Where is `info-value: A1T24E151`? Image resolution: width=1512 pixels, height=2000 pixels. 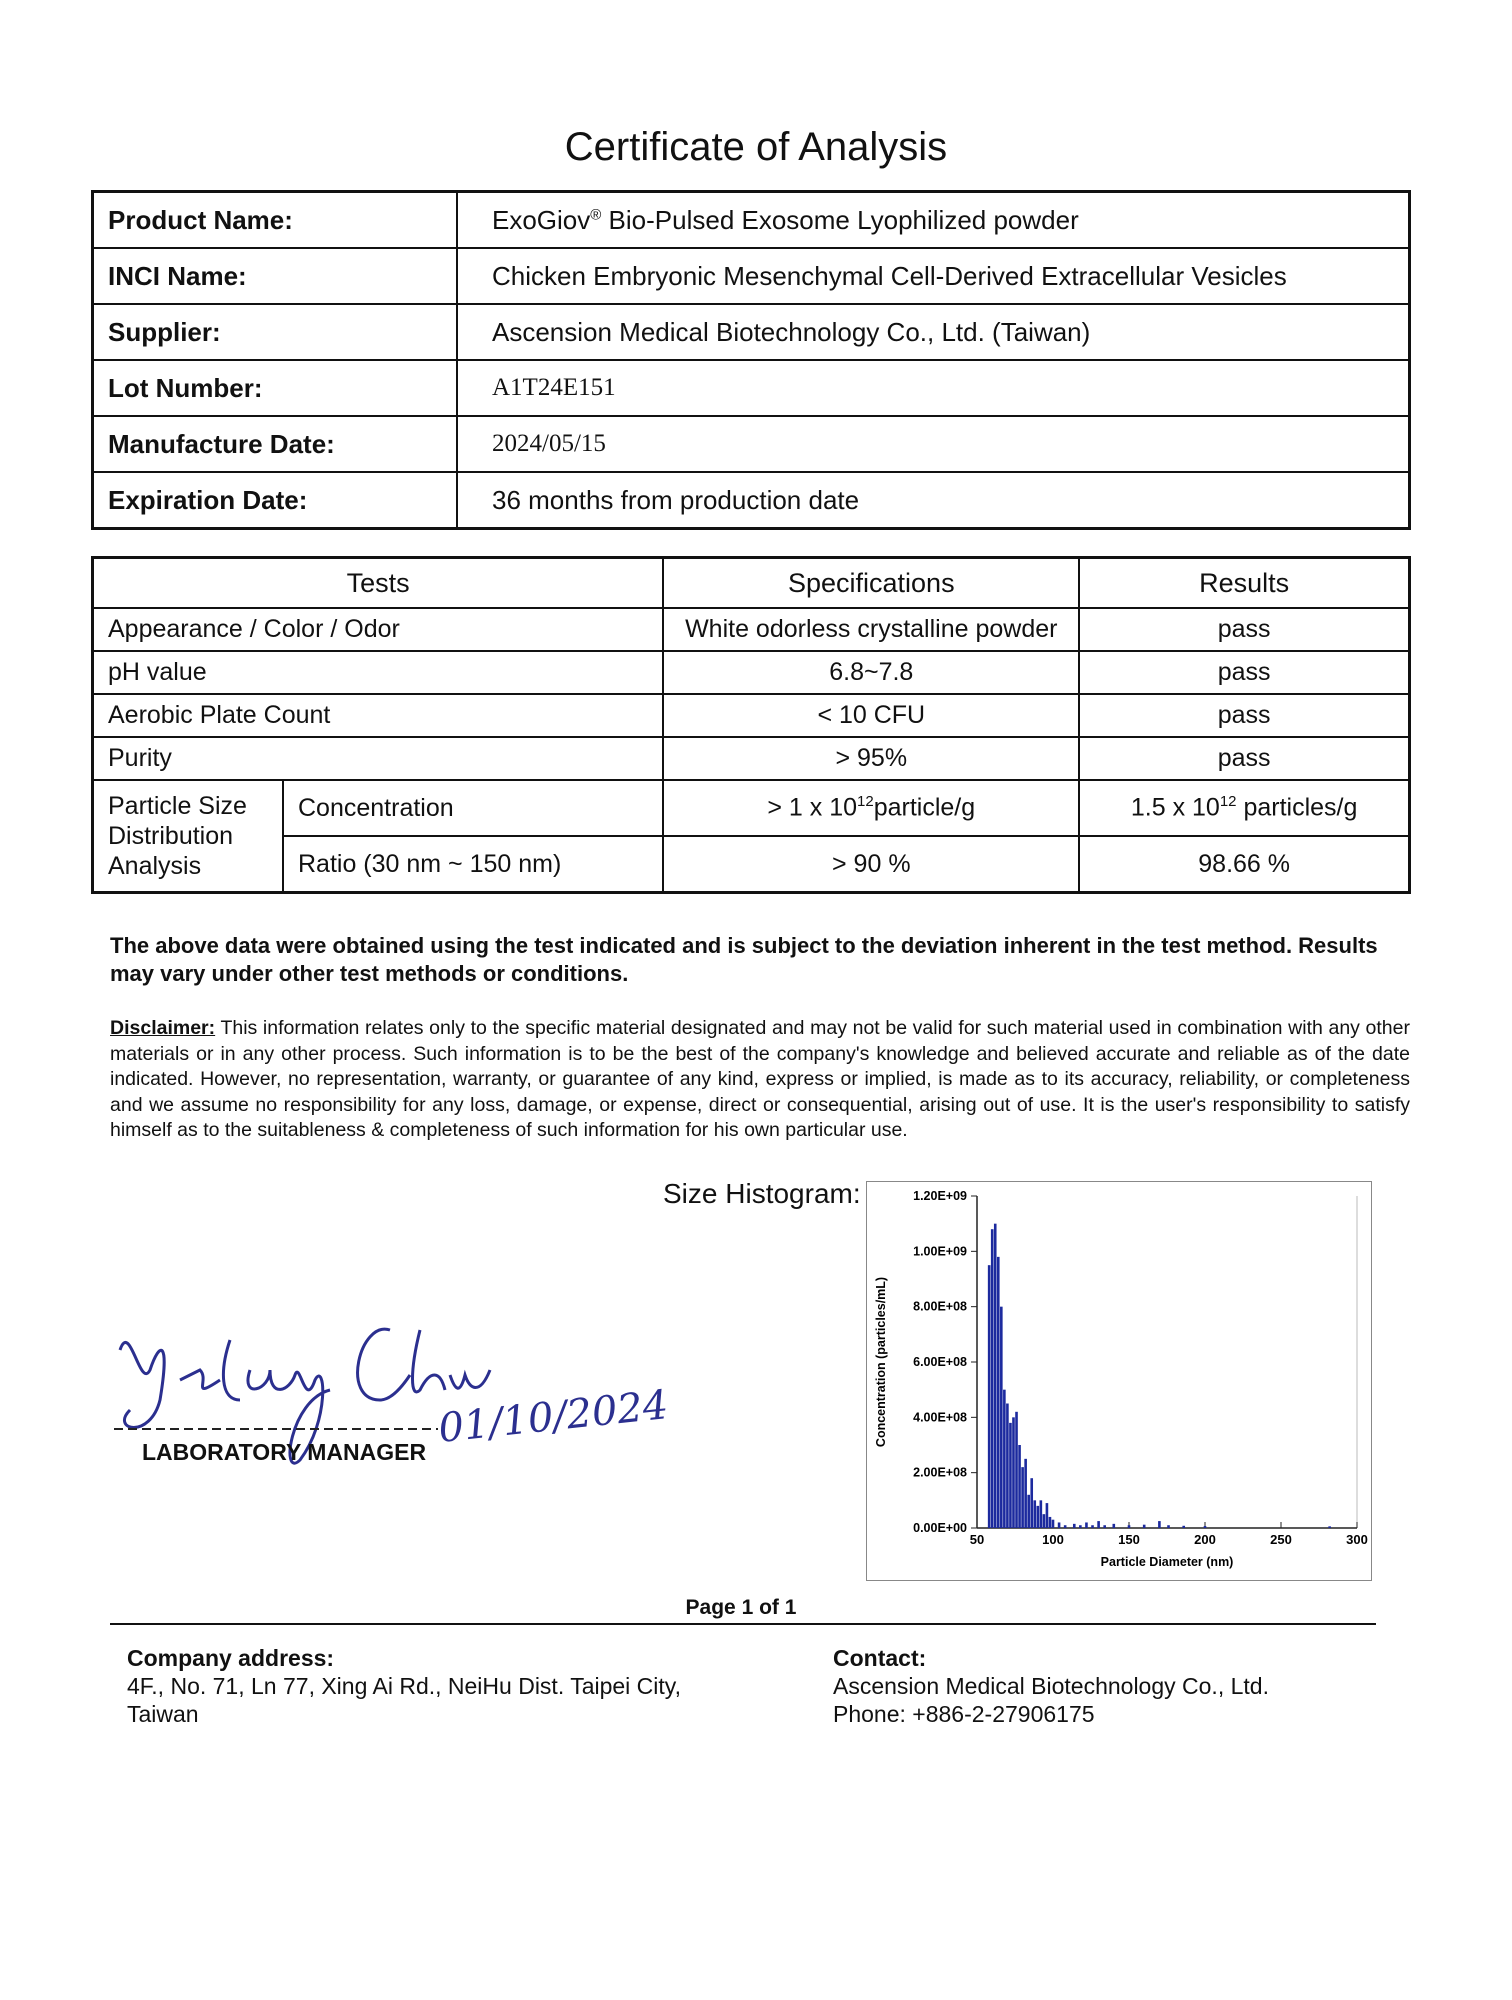 info-value: A1T24E151 is located at coordinates (933, 388).